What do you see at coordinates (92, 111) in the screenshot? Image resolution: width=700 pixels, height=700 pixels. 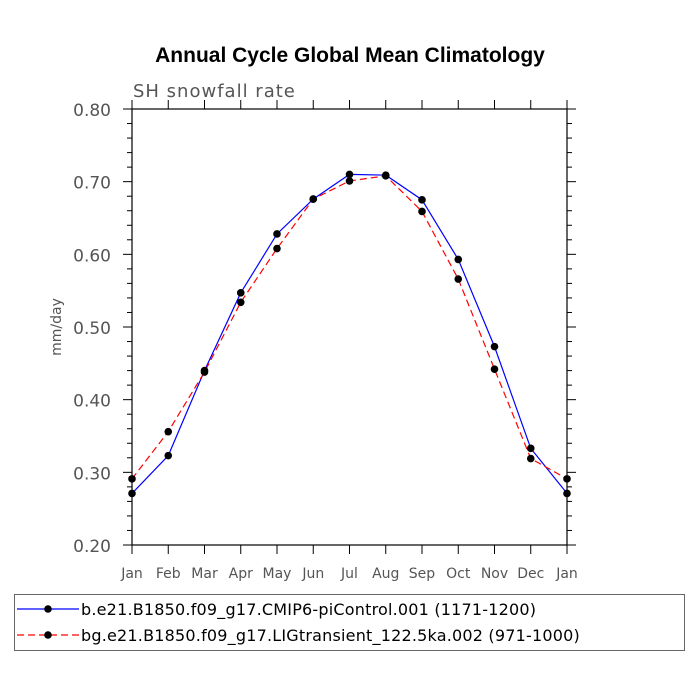 I see `y-tick-label: 0.80` at bounding box center [92, 111].